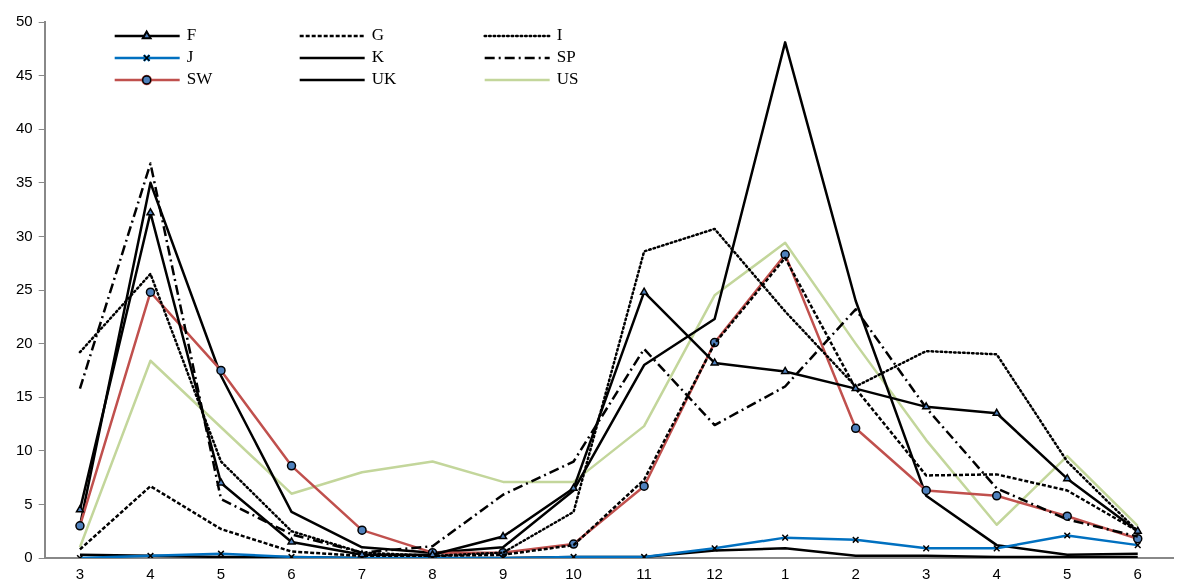 The image size is (1188, 587). What do you see at coordinates (24, 449) in the screenshot?
I see `y-tick-label: 10` at bounding box center [24, 449].